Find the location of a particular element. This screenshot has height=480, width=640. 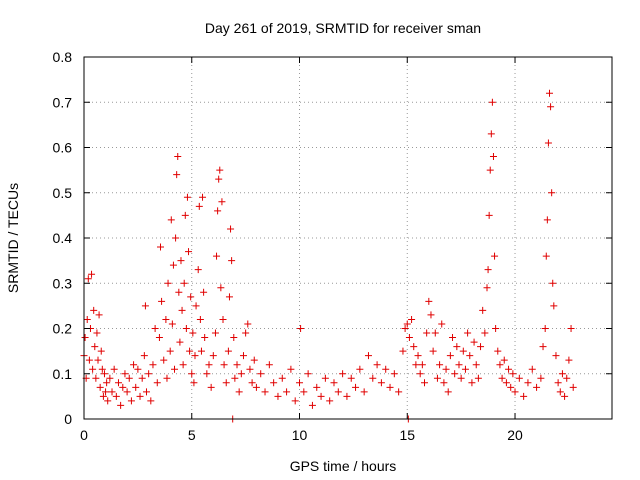

y-tick-label: 0.2 is located at coordinates (63, 329).